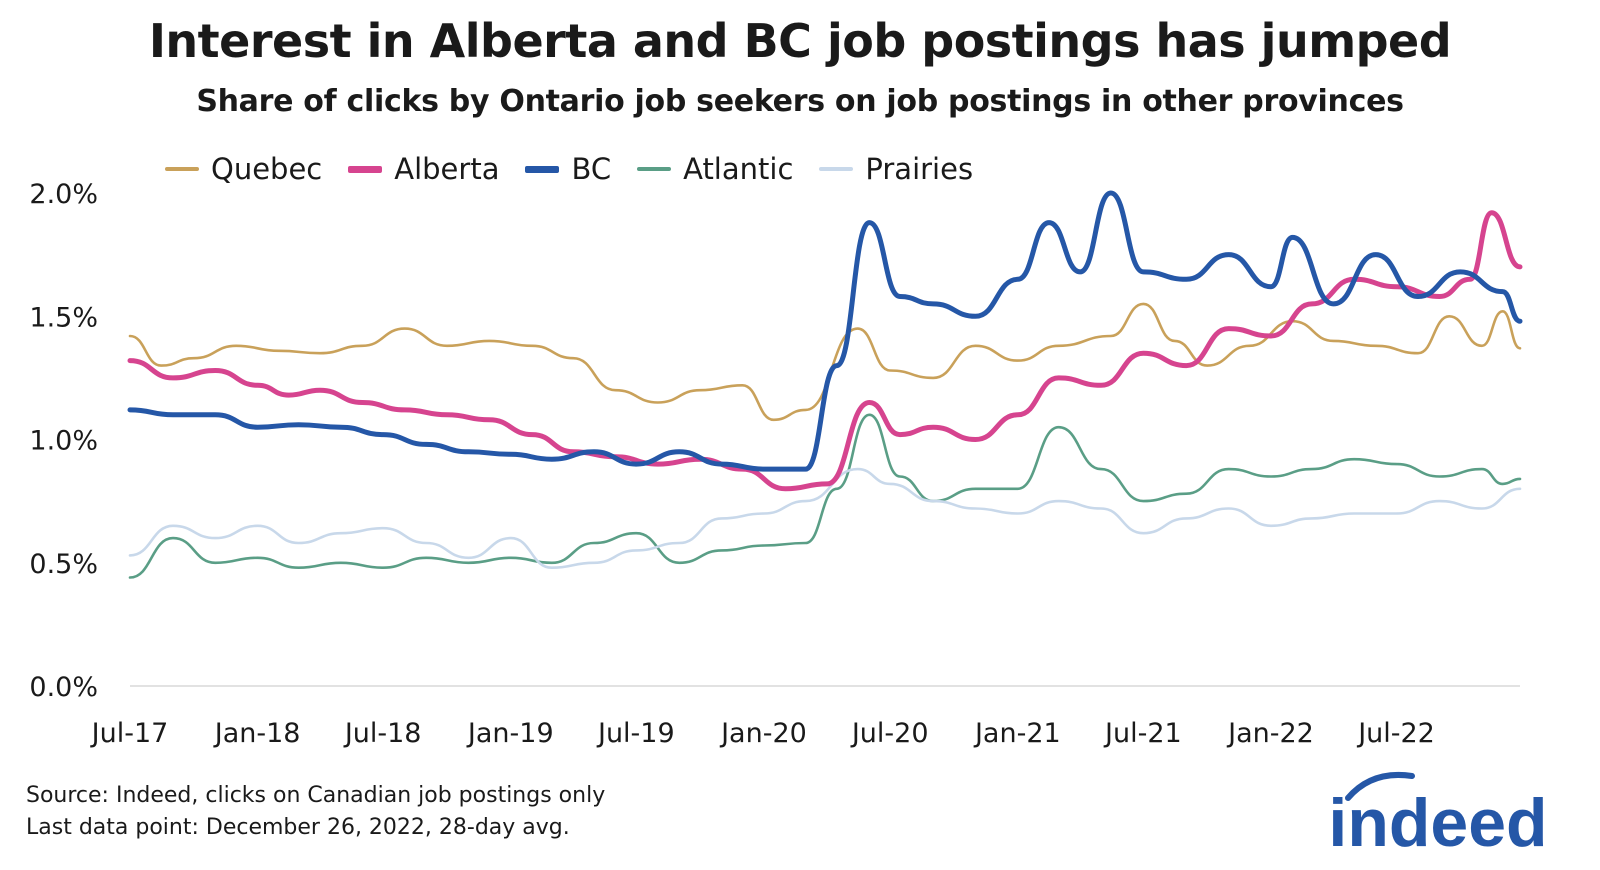  Describe the element at coordinates (825, 518) in the screenshot. I see `series-line-prairies` at that location.